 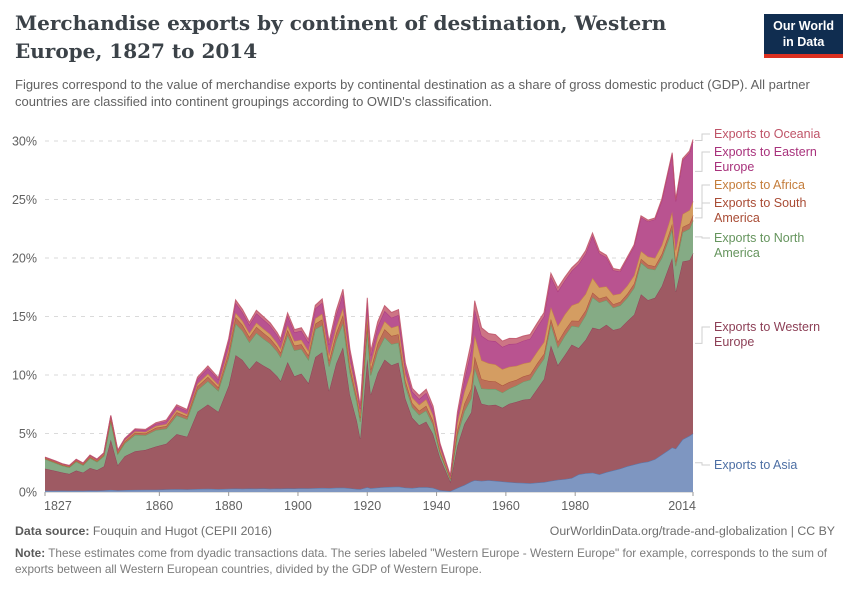 What do you see at coordinates (229, 506) in the screenshot?
I see `x-tick-label: 1880` at bounding box center [229, 506].